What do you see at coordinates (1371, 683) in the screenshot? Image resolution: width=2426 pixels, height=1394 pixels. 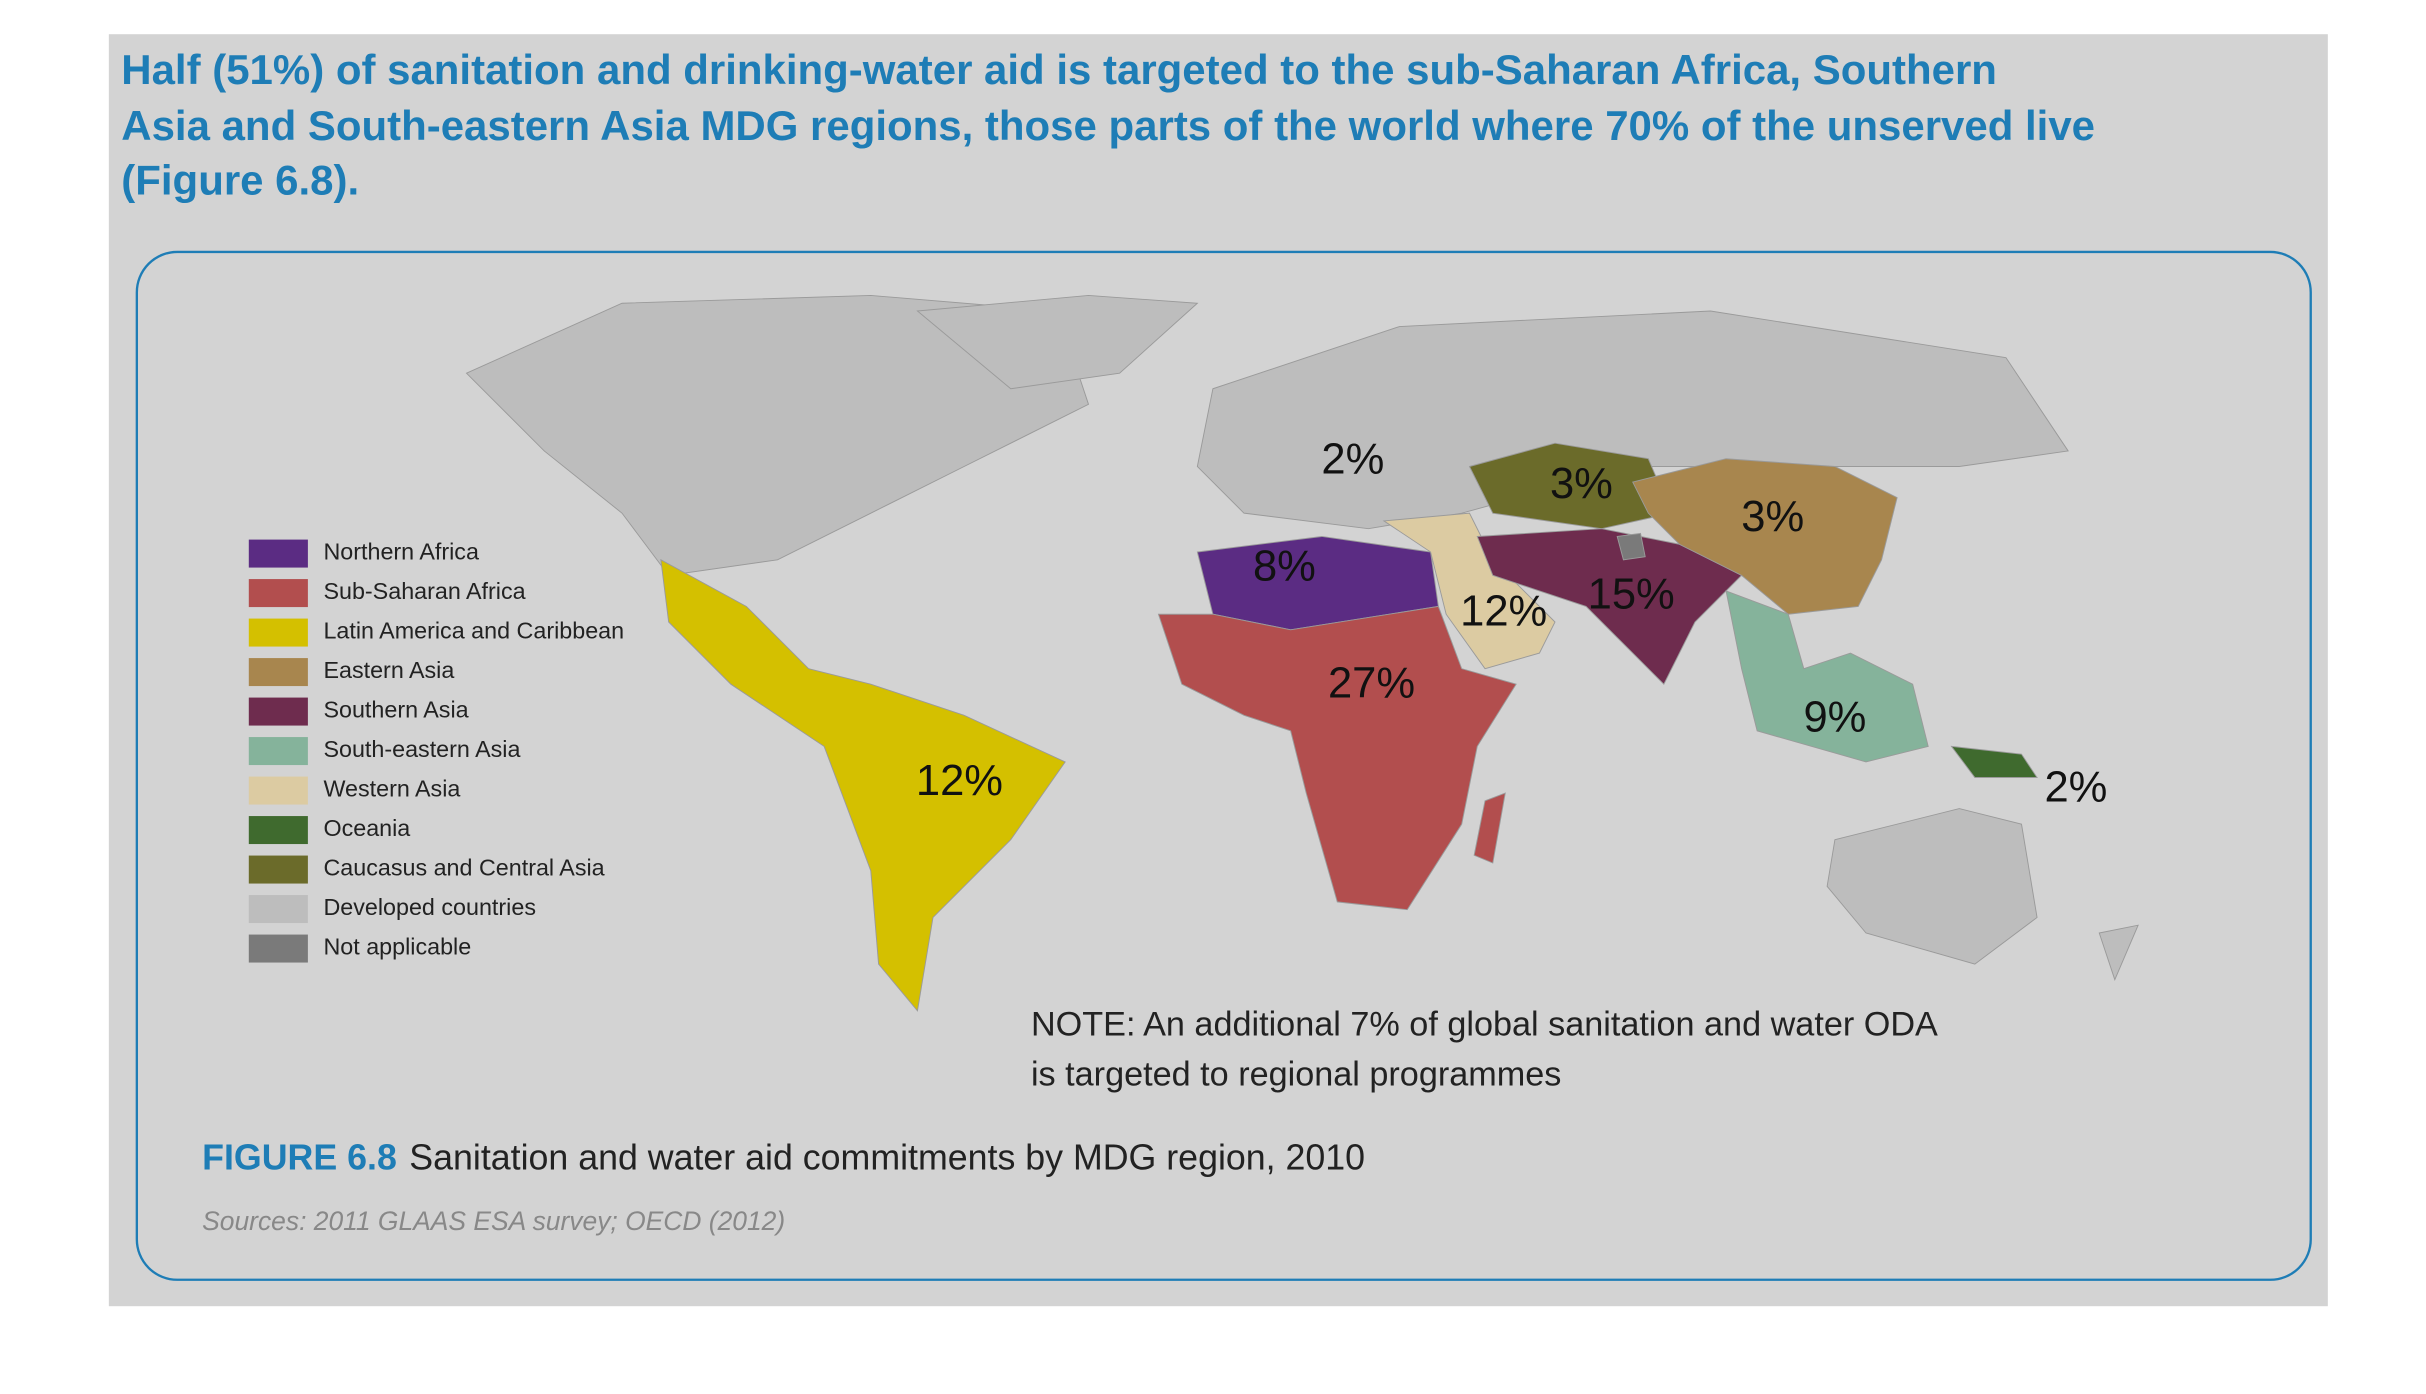 I see `region-share-label: 27%` at bounding box center [1371, 683].